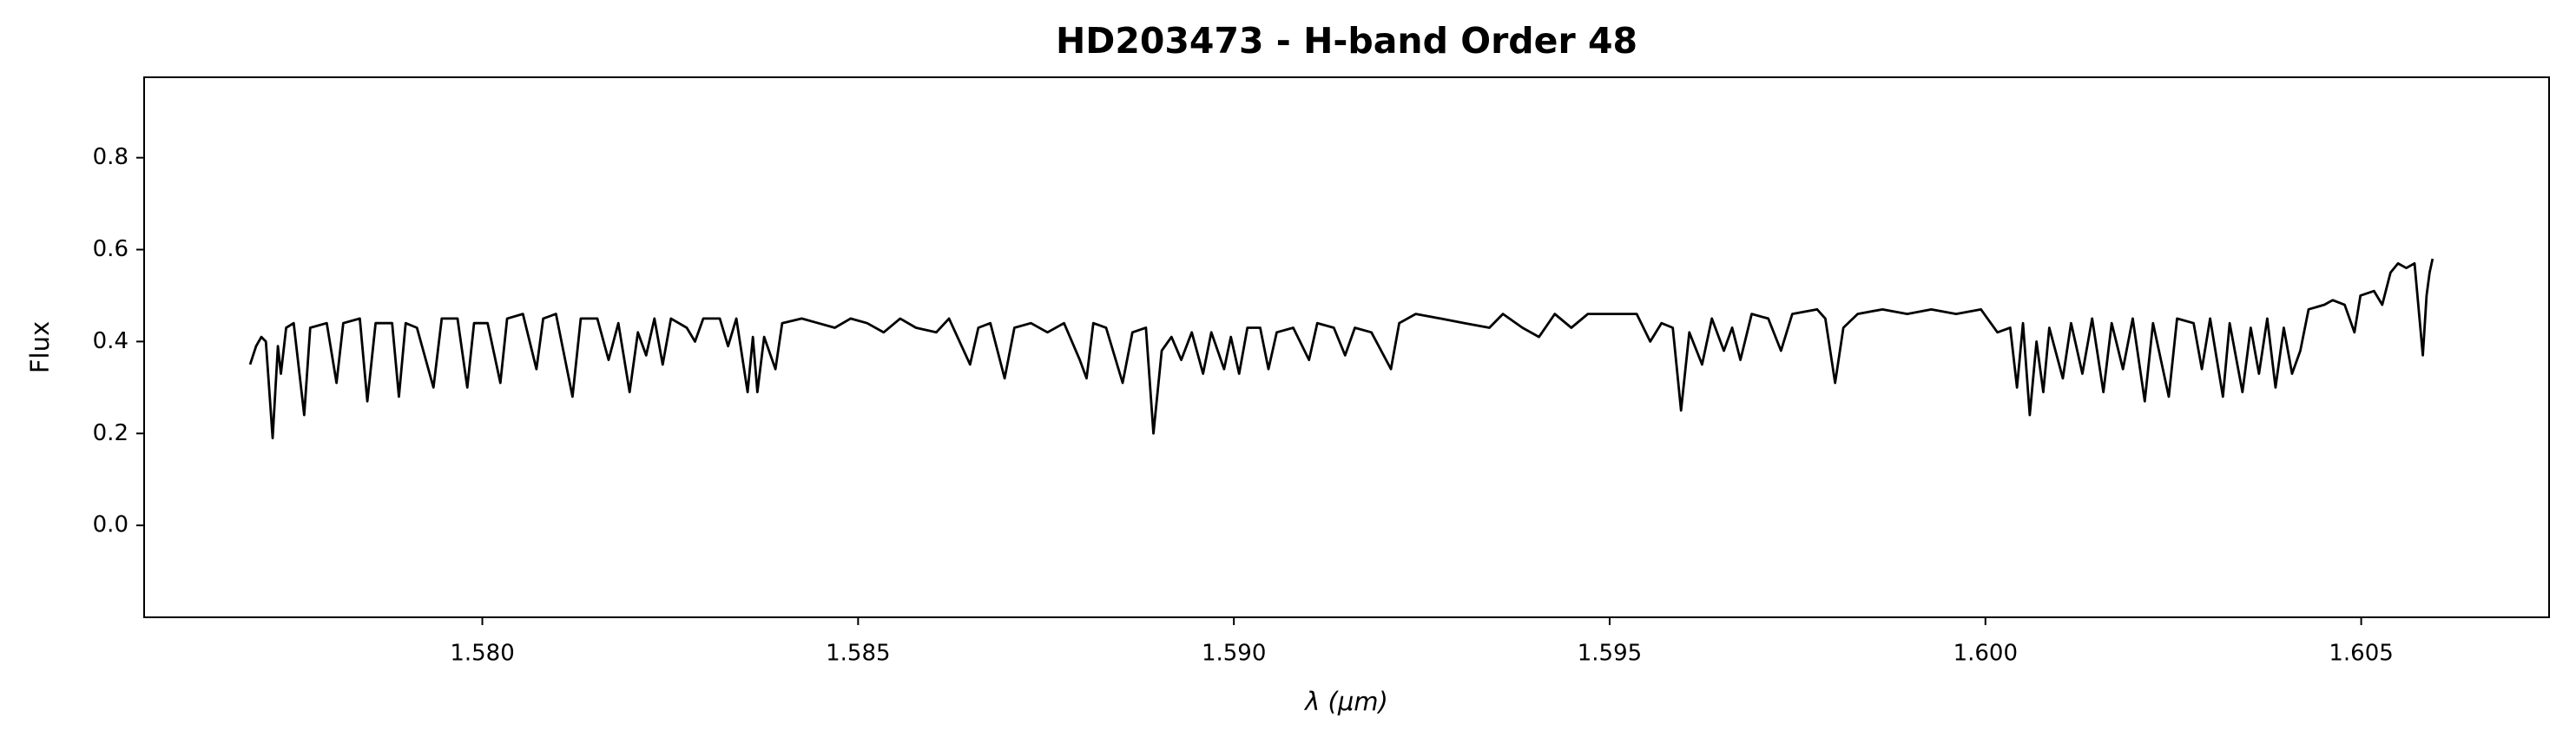 The width and height of the screenshot is (2576, 751). I want to click on y-tick-label: 0.6, so click(110, 249).